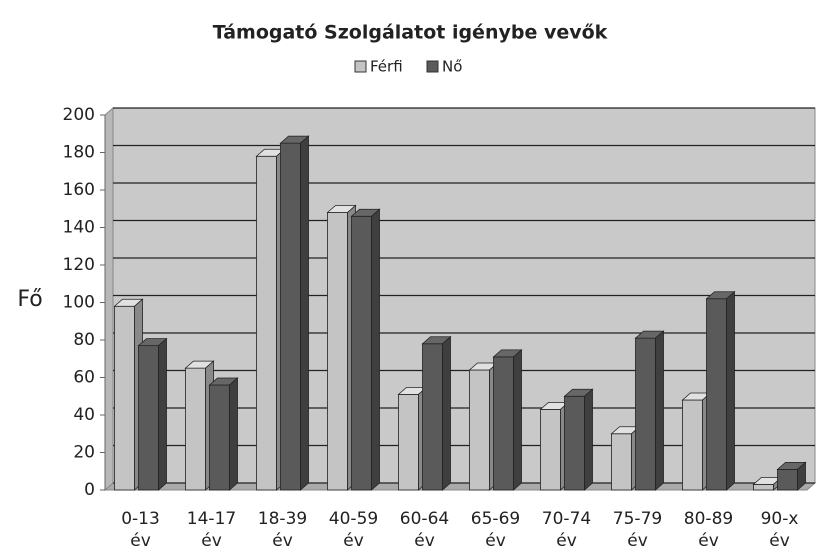  I want to click on y-tick-label: 80, so click(84, 340).